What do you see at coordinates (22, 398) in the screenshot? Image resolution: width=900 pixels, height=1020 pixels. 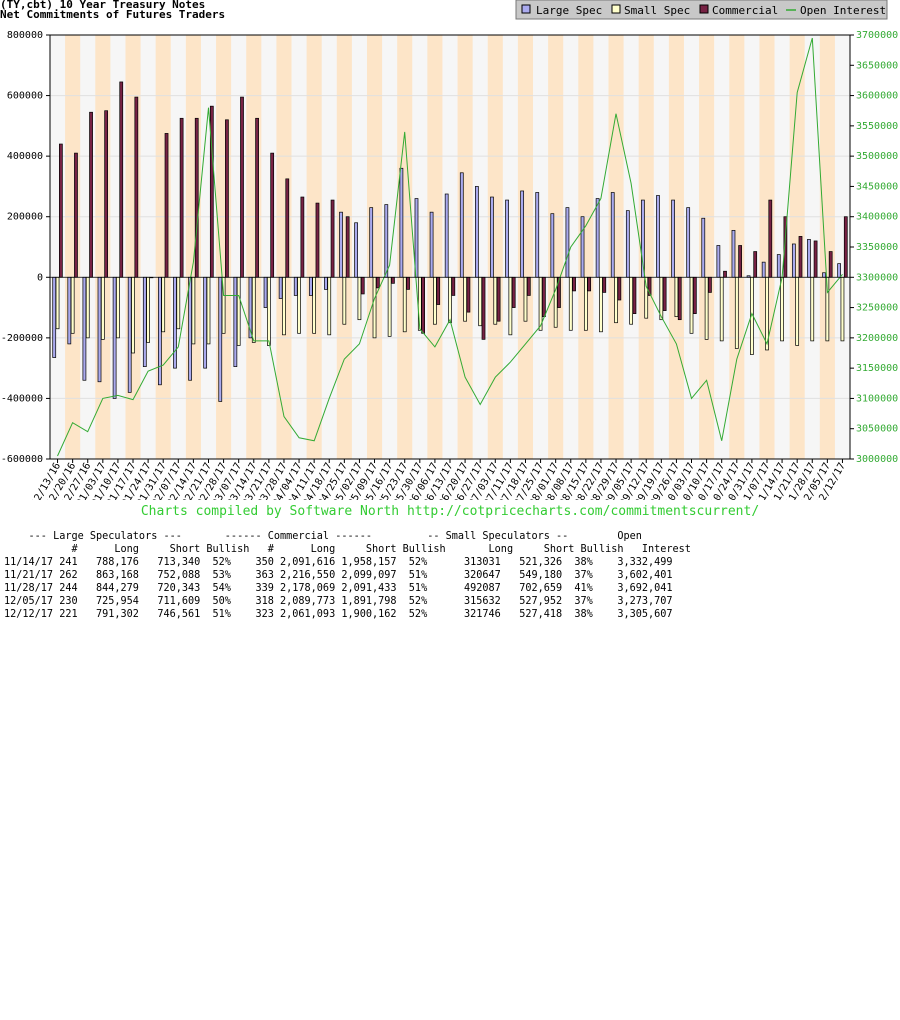 I see `y-tick-label: -400000` at bounding box center [22, 398].